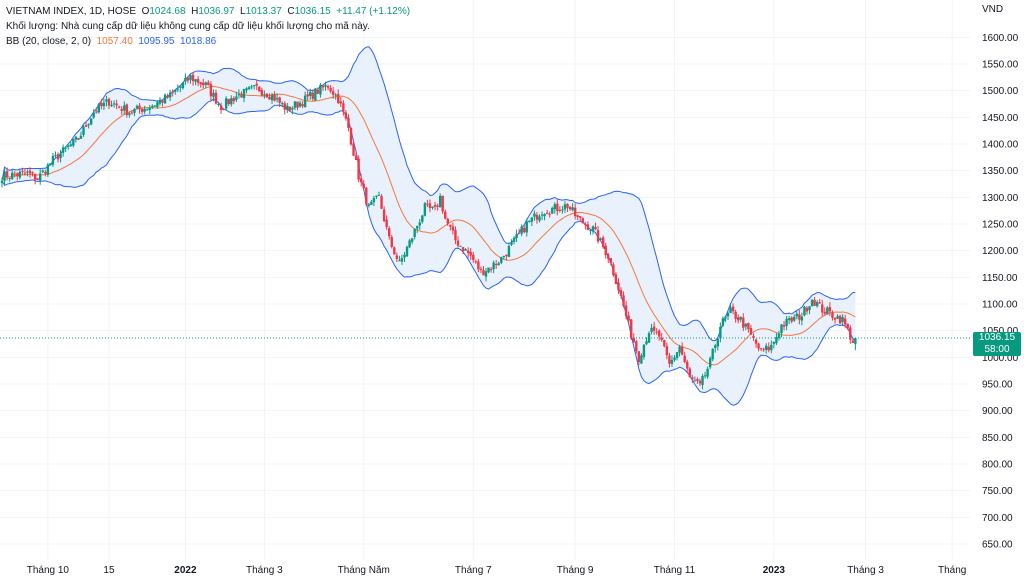  What do you see at coordinates (997, 545) in the screenshot?
I see `y-tick-label: 650.00` at bounding box center [997, 545].